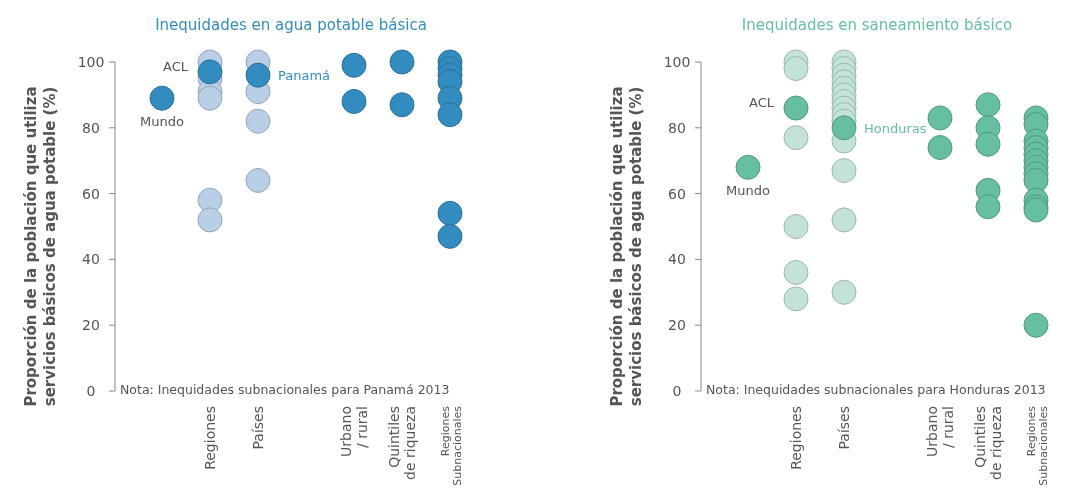 This screenshot has width=1068, height=502. Describe the element at coordinates (877, 25) in the screenshot. I see `chart-title: Inequidades en saneamiento básico` at that location.